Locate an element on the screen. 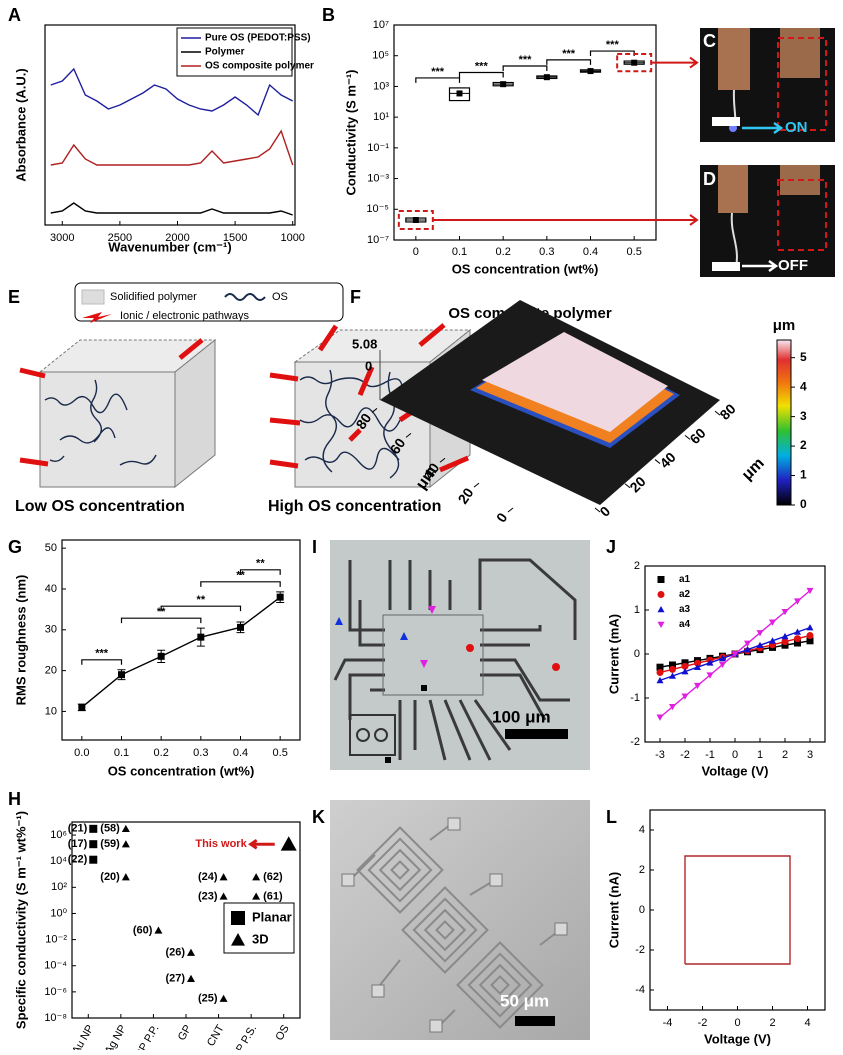 The height and width of the screenshot is (1055, 843). x-tick-label: 1500 is located at coordinates (235, 238).